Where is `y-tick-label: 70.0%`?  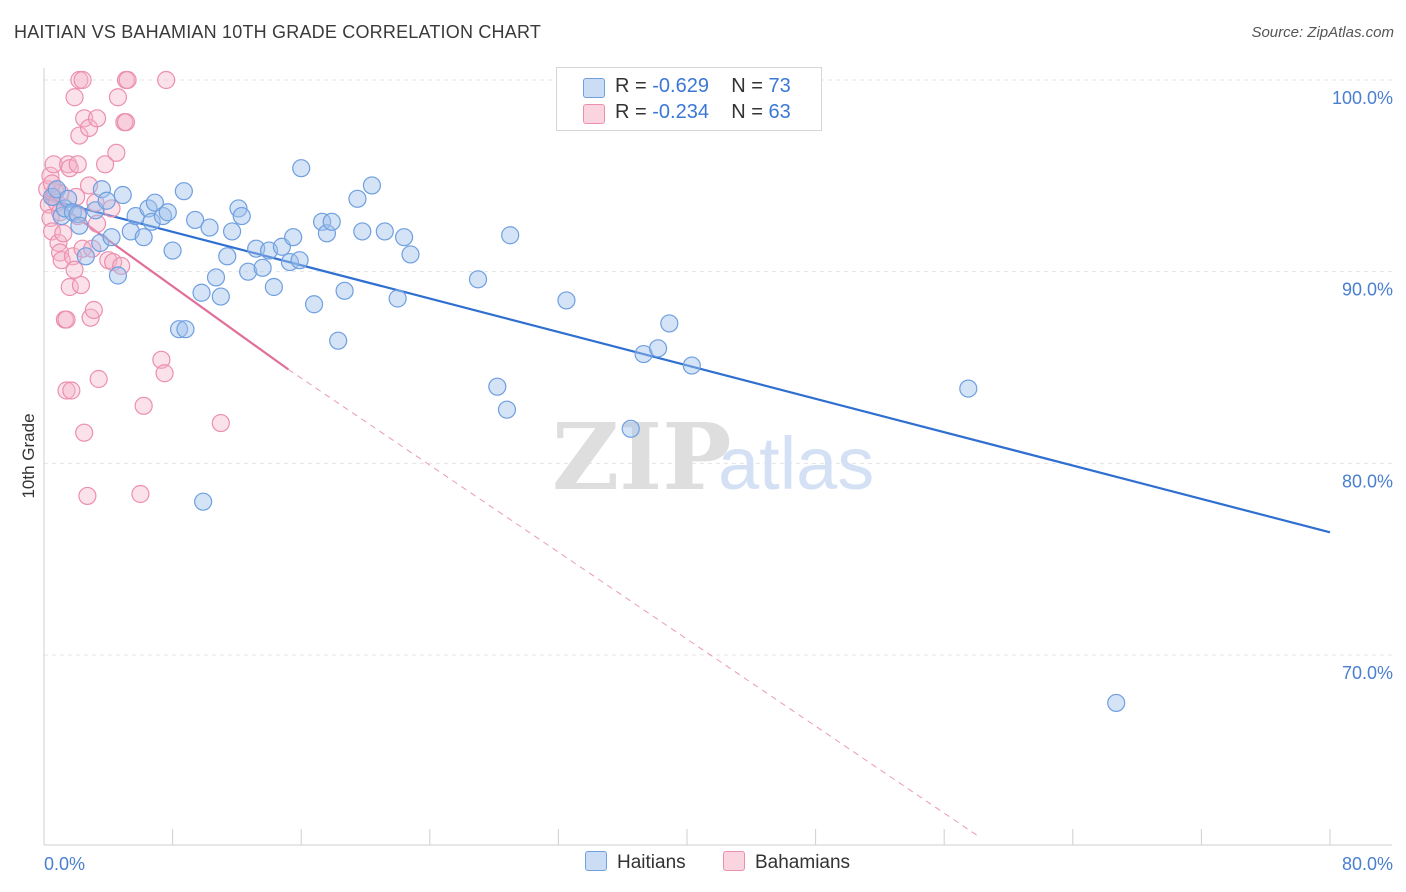
y-tick-label: 70.0% is located at coordinates (1367, 673).